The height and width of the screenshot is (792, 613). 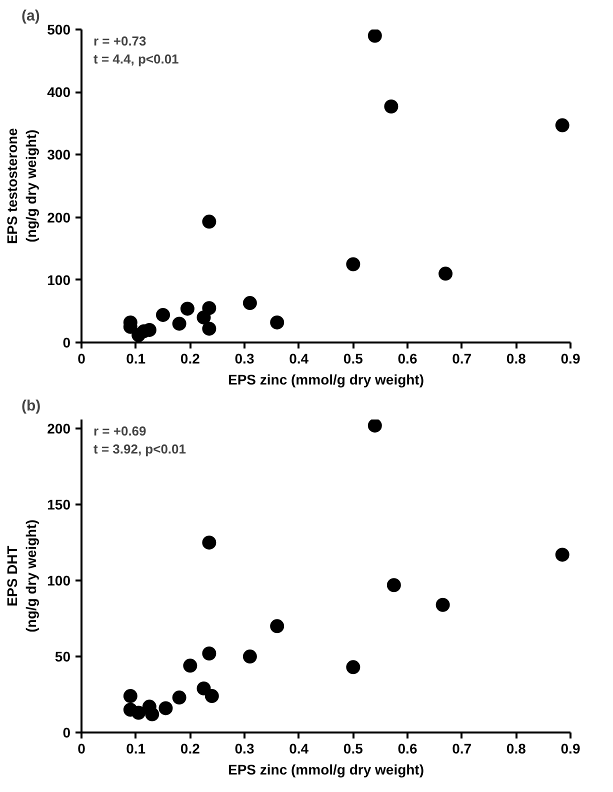 What do you see at coordinates (31, 16) in the screenshot?
I see `chart-title: (a)` at bounding box center [31, 16].